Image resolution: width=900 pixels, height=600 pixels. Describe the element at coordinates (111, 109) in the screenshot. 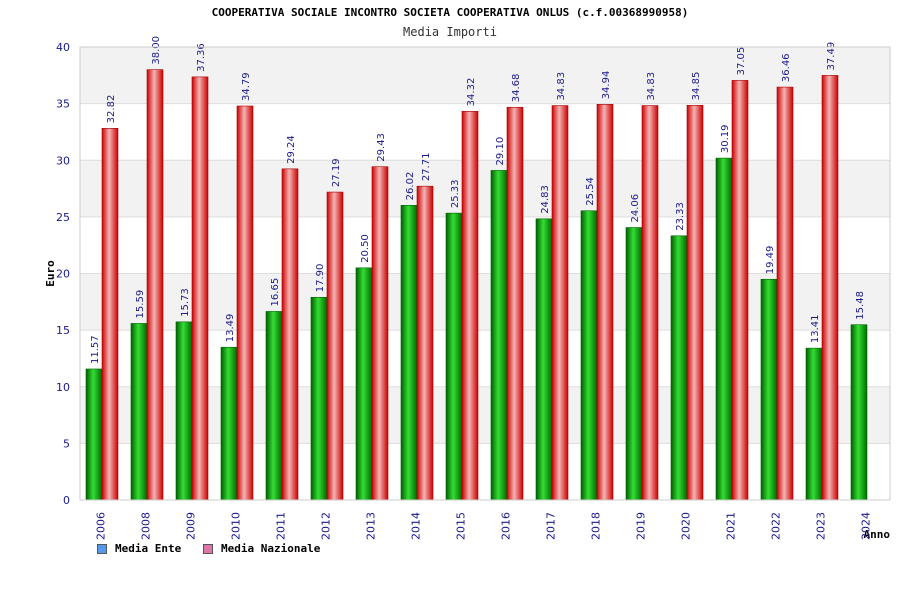

I see `data-label-media-nazionale: 32.82` at that location.